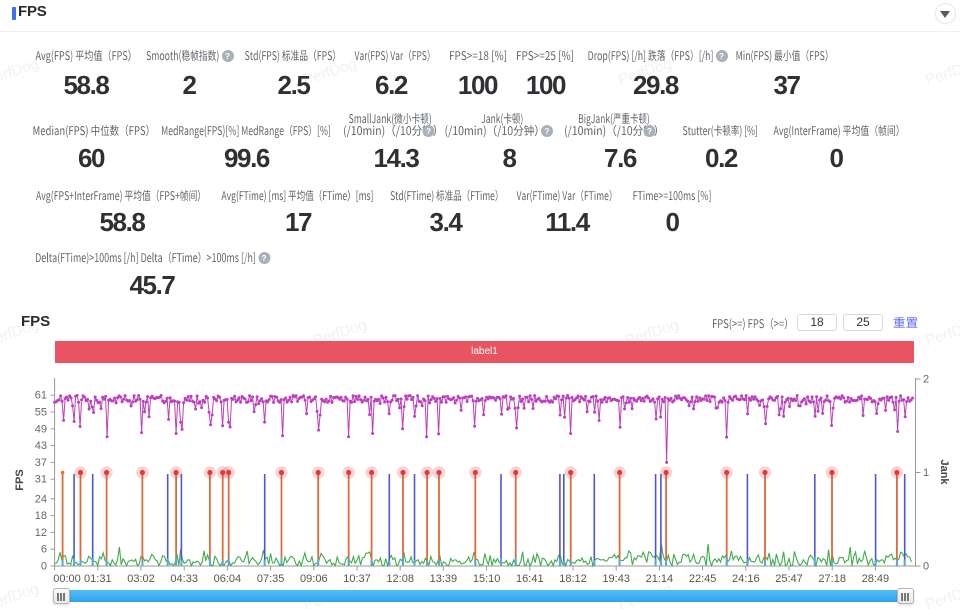  I want to click on svg-text: 49, so click(41, 429).